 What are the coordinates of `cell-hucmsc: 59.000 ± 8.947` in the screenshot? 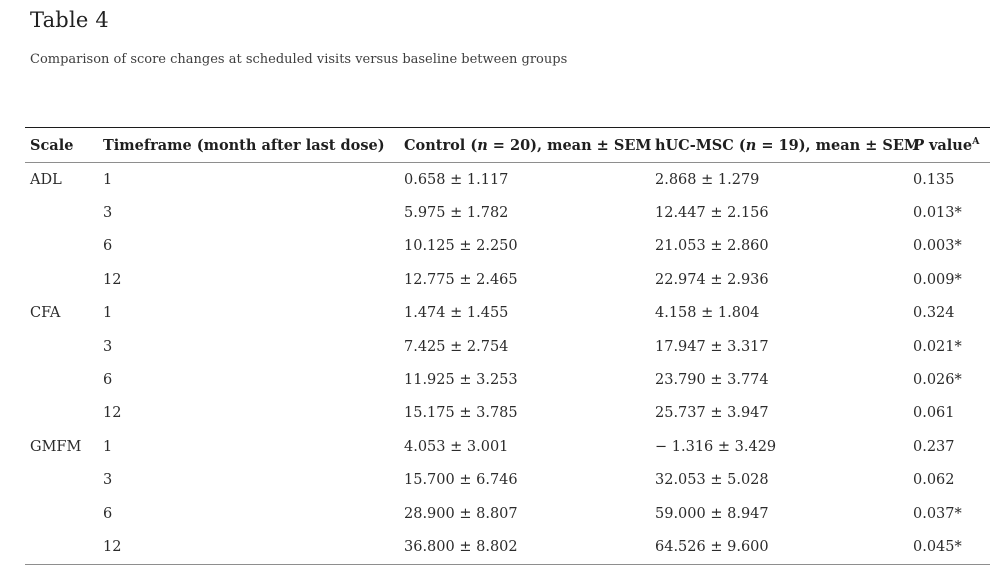 It's located at (712, 513).